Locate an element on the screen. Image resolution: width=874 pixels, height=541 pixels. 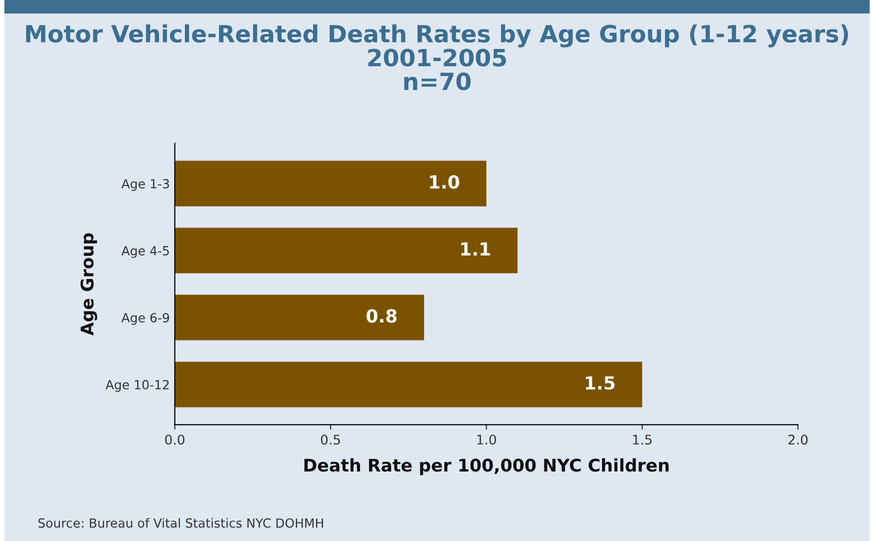
data-label: 1.5 is located at coordinates (600, 383).